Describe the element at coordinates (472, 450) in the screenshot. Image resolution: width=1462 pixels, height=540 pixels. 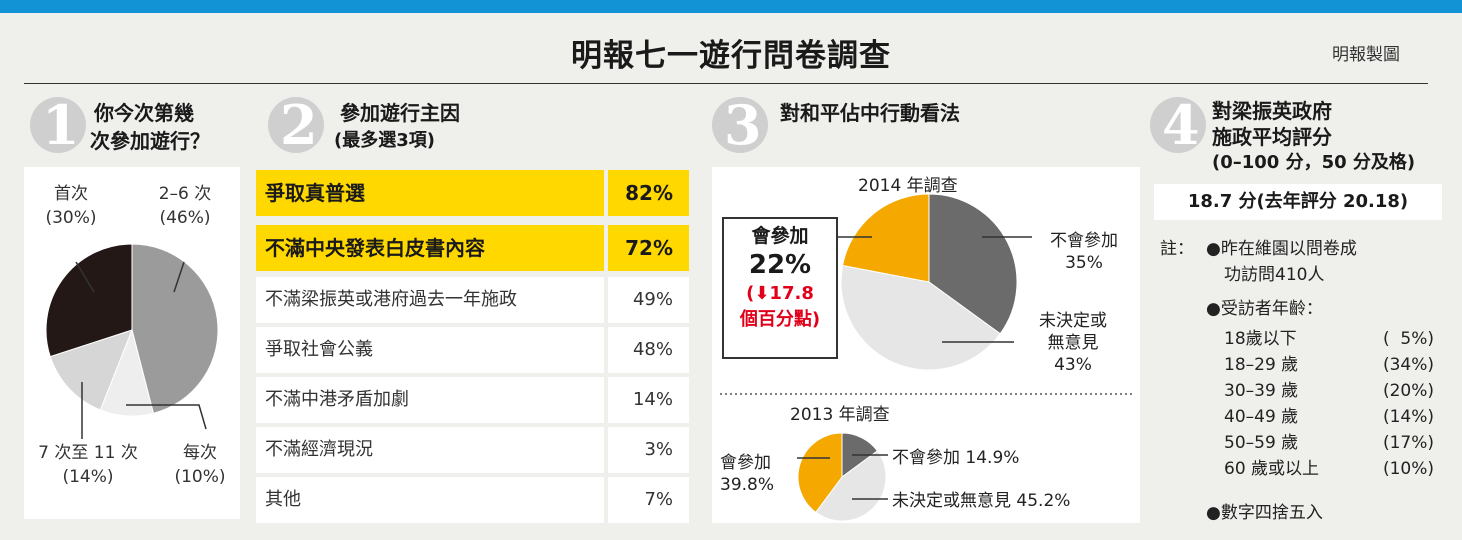
I see `q2-row: 不滿經濟現況 3%` at that location.